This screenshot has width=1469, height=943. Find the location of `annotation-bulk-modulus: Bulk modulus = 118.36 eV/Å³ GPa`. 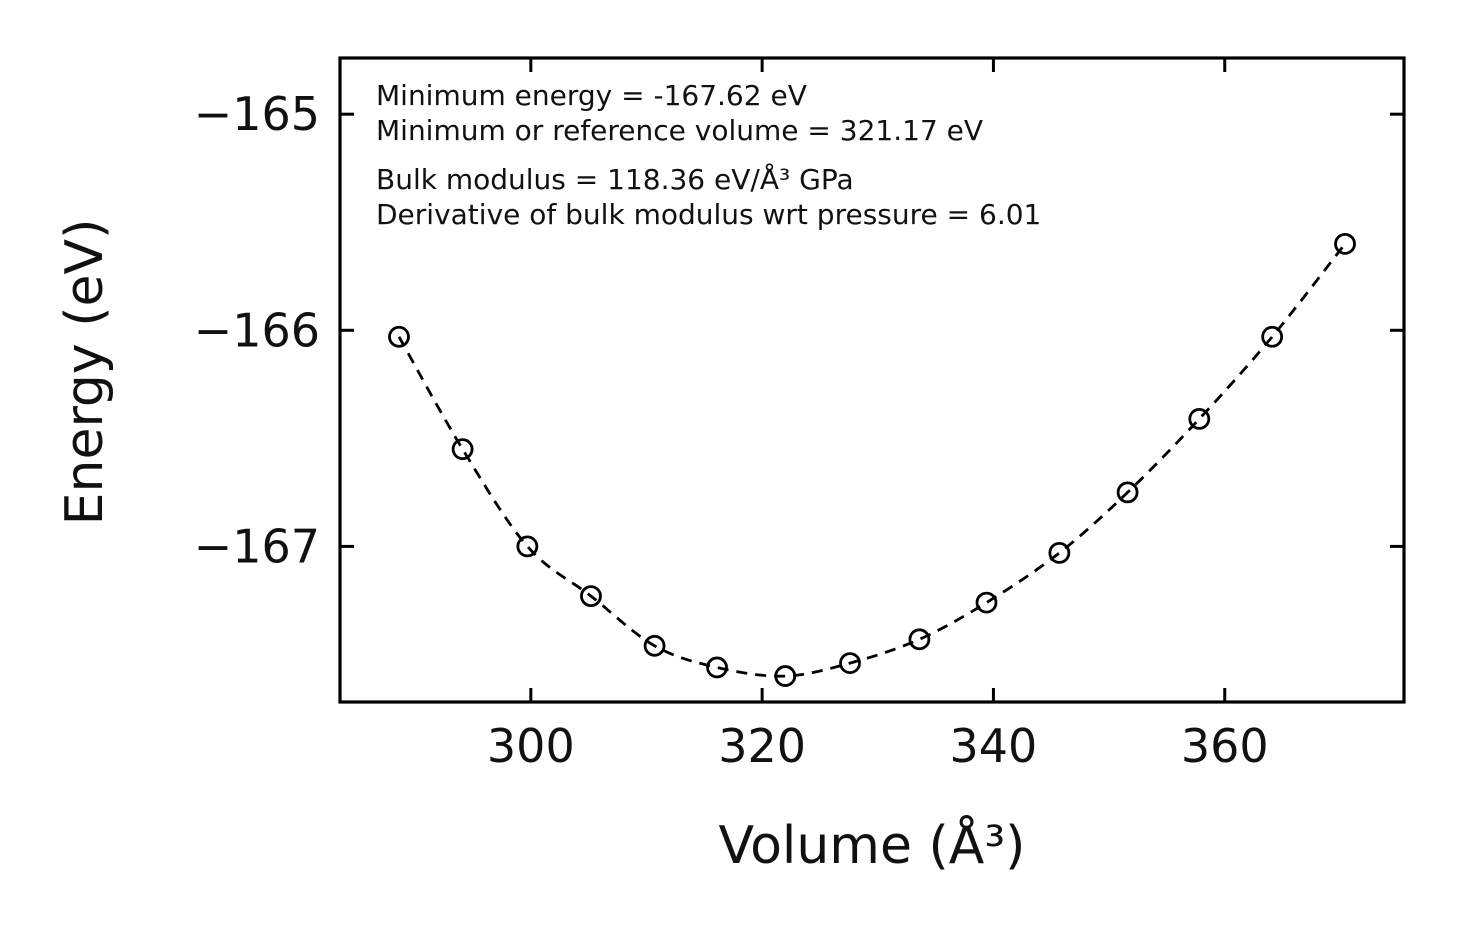

annotation-bulk-modulus: Bulk modulus = 118.36 eV/Å³ GPa is located at coordinates (615, 179).